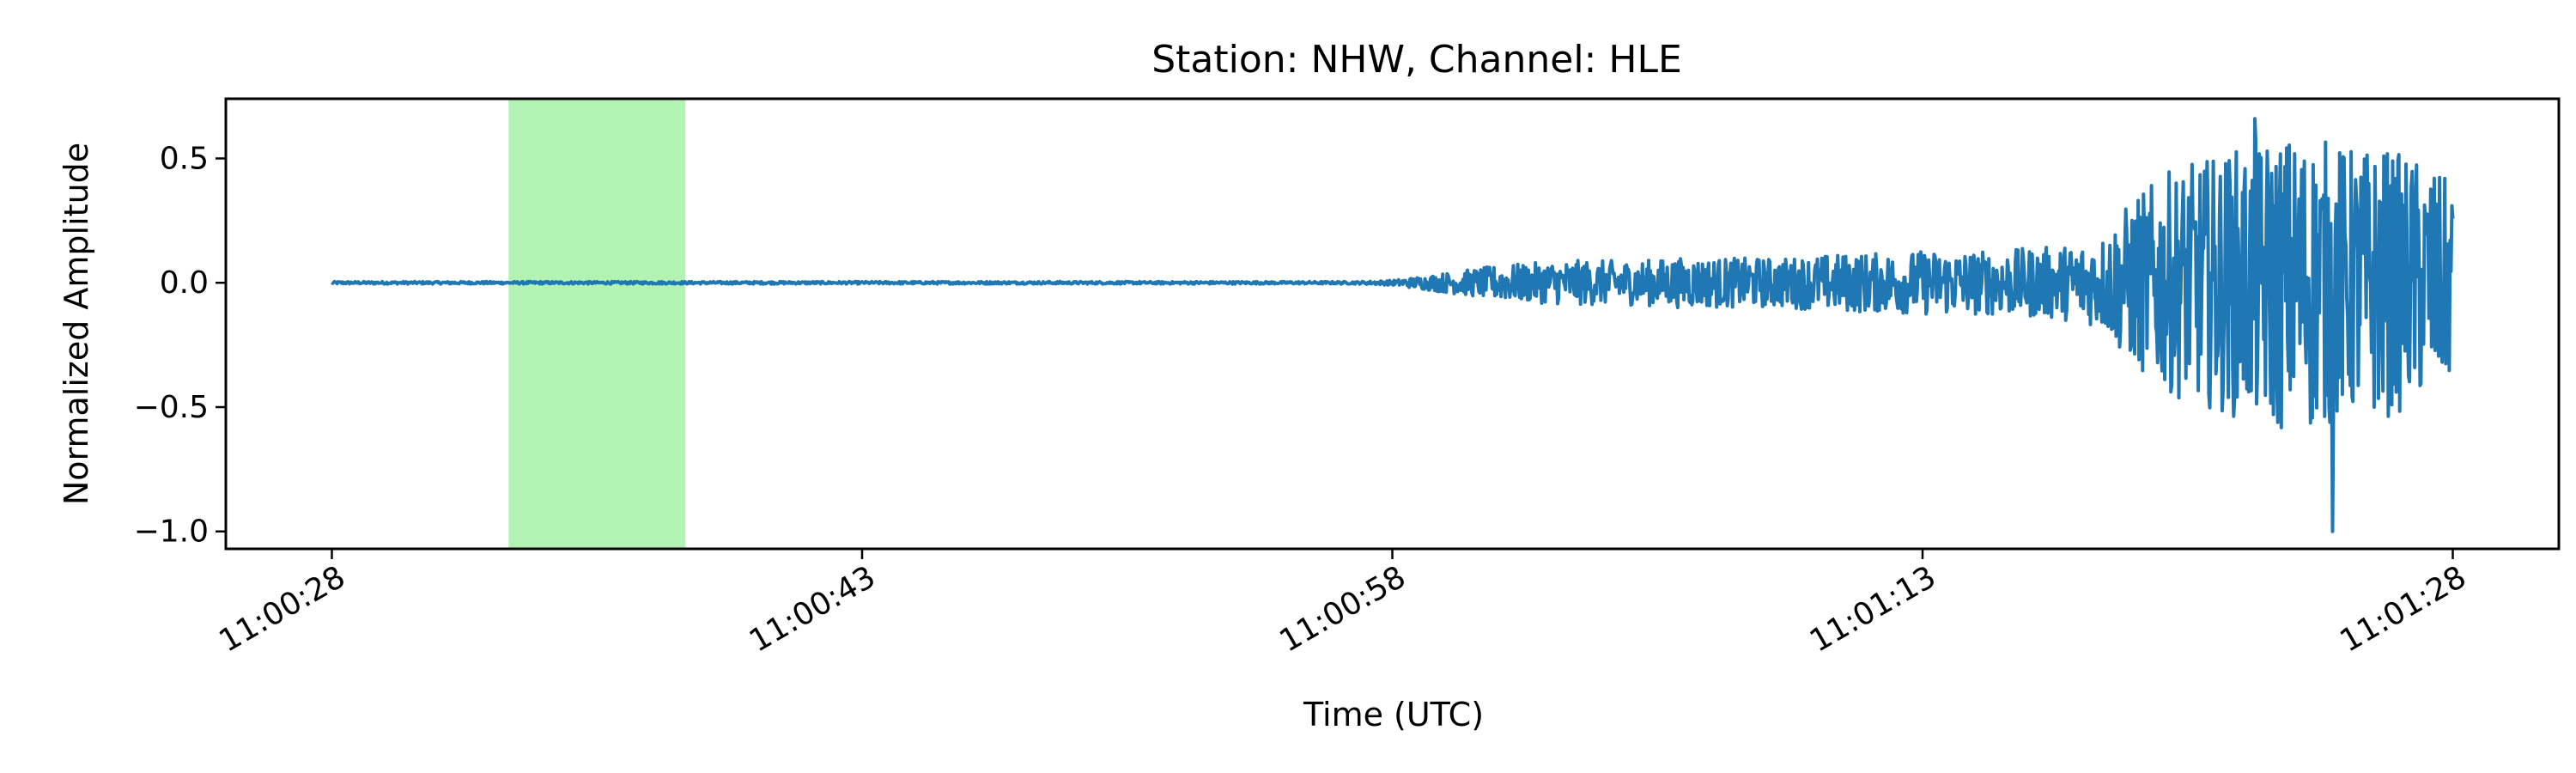  I want to click on y-tick-label: 0.5, so click(185, 158).